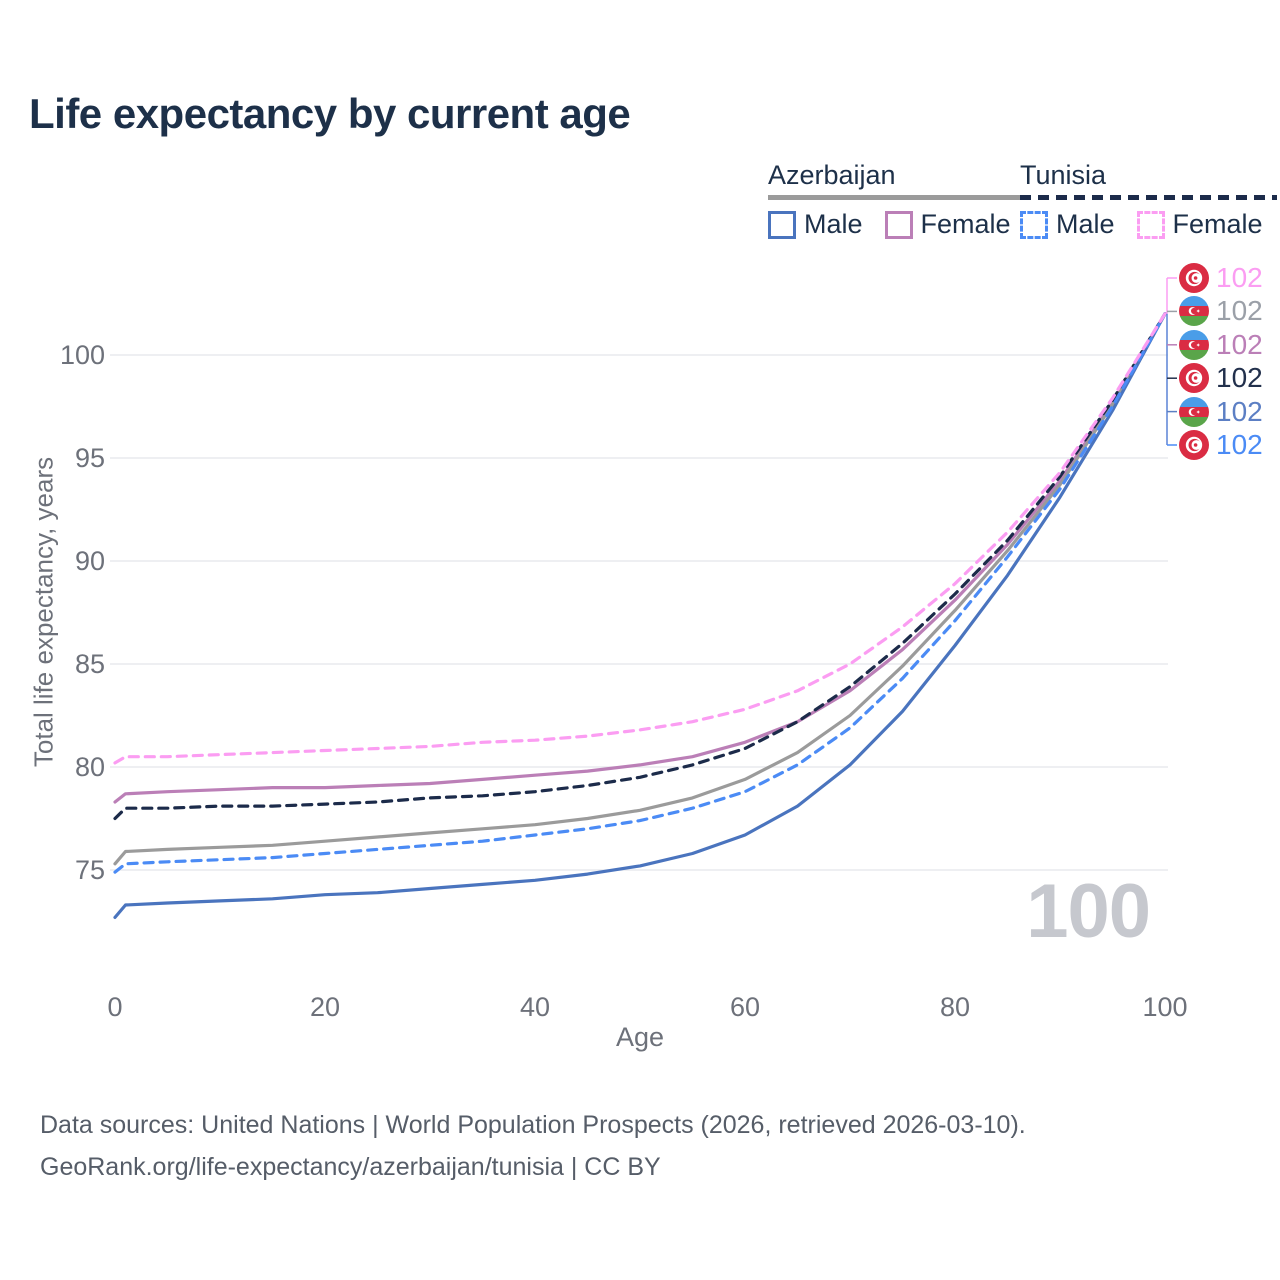 This screenshot has width=1280, height=1280. I want to click on end-label-tn_female: 102, so click(1221, 278).